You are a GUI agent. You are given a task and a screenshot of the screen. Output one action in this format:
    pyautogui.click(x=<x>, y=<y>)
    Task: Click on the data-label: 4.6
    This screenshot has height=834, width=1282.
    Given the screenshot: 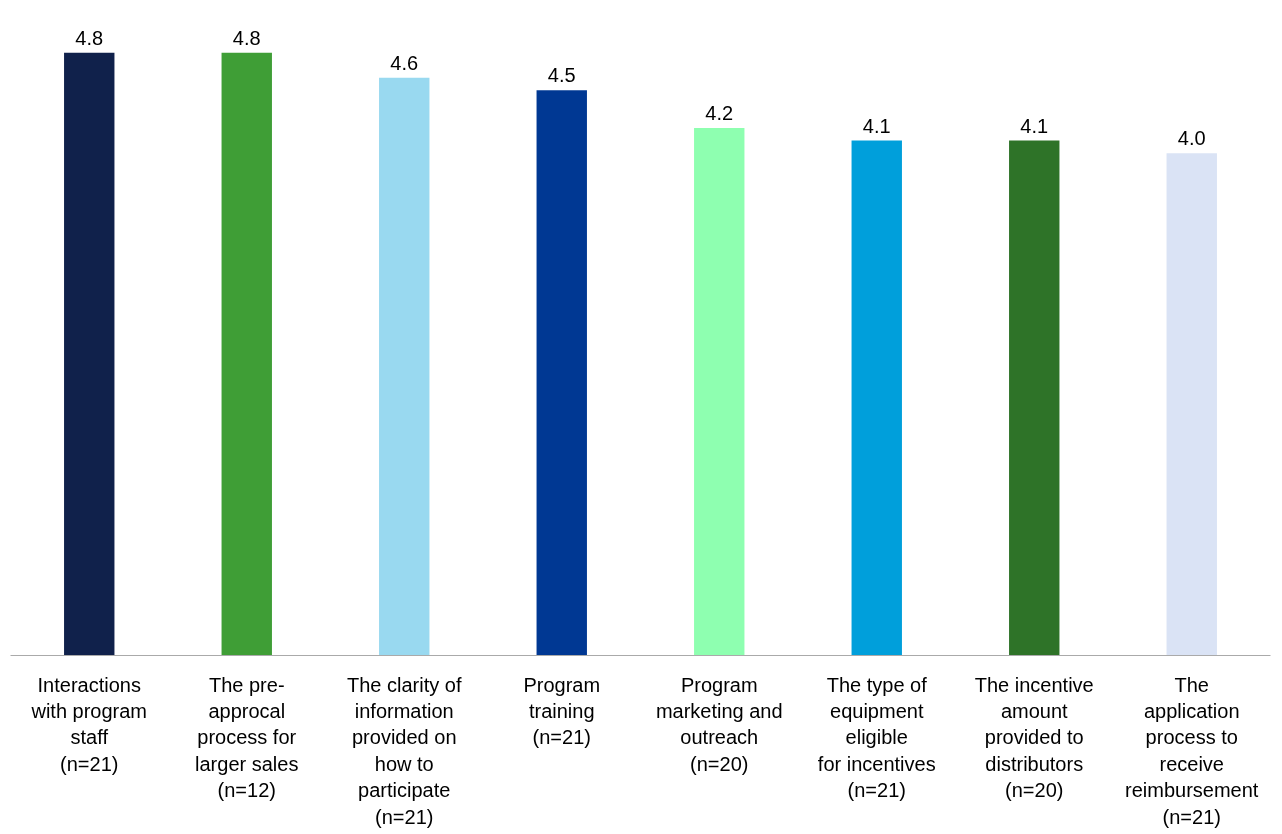 What is the action you would take?
    pyautogui.click(x=404, y=62)
    